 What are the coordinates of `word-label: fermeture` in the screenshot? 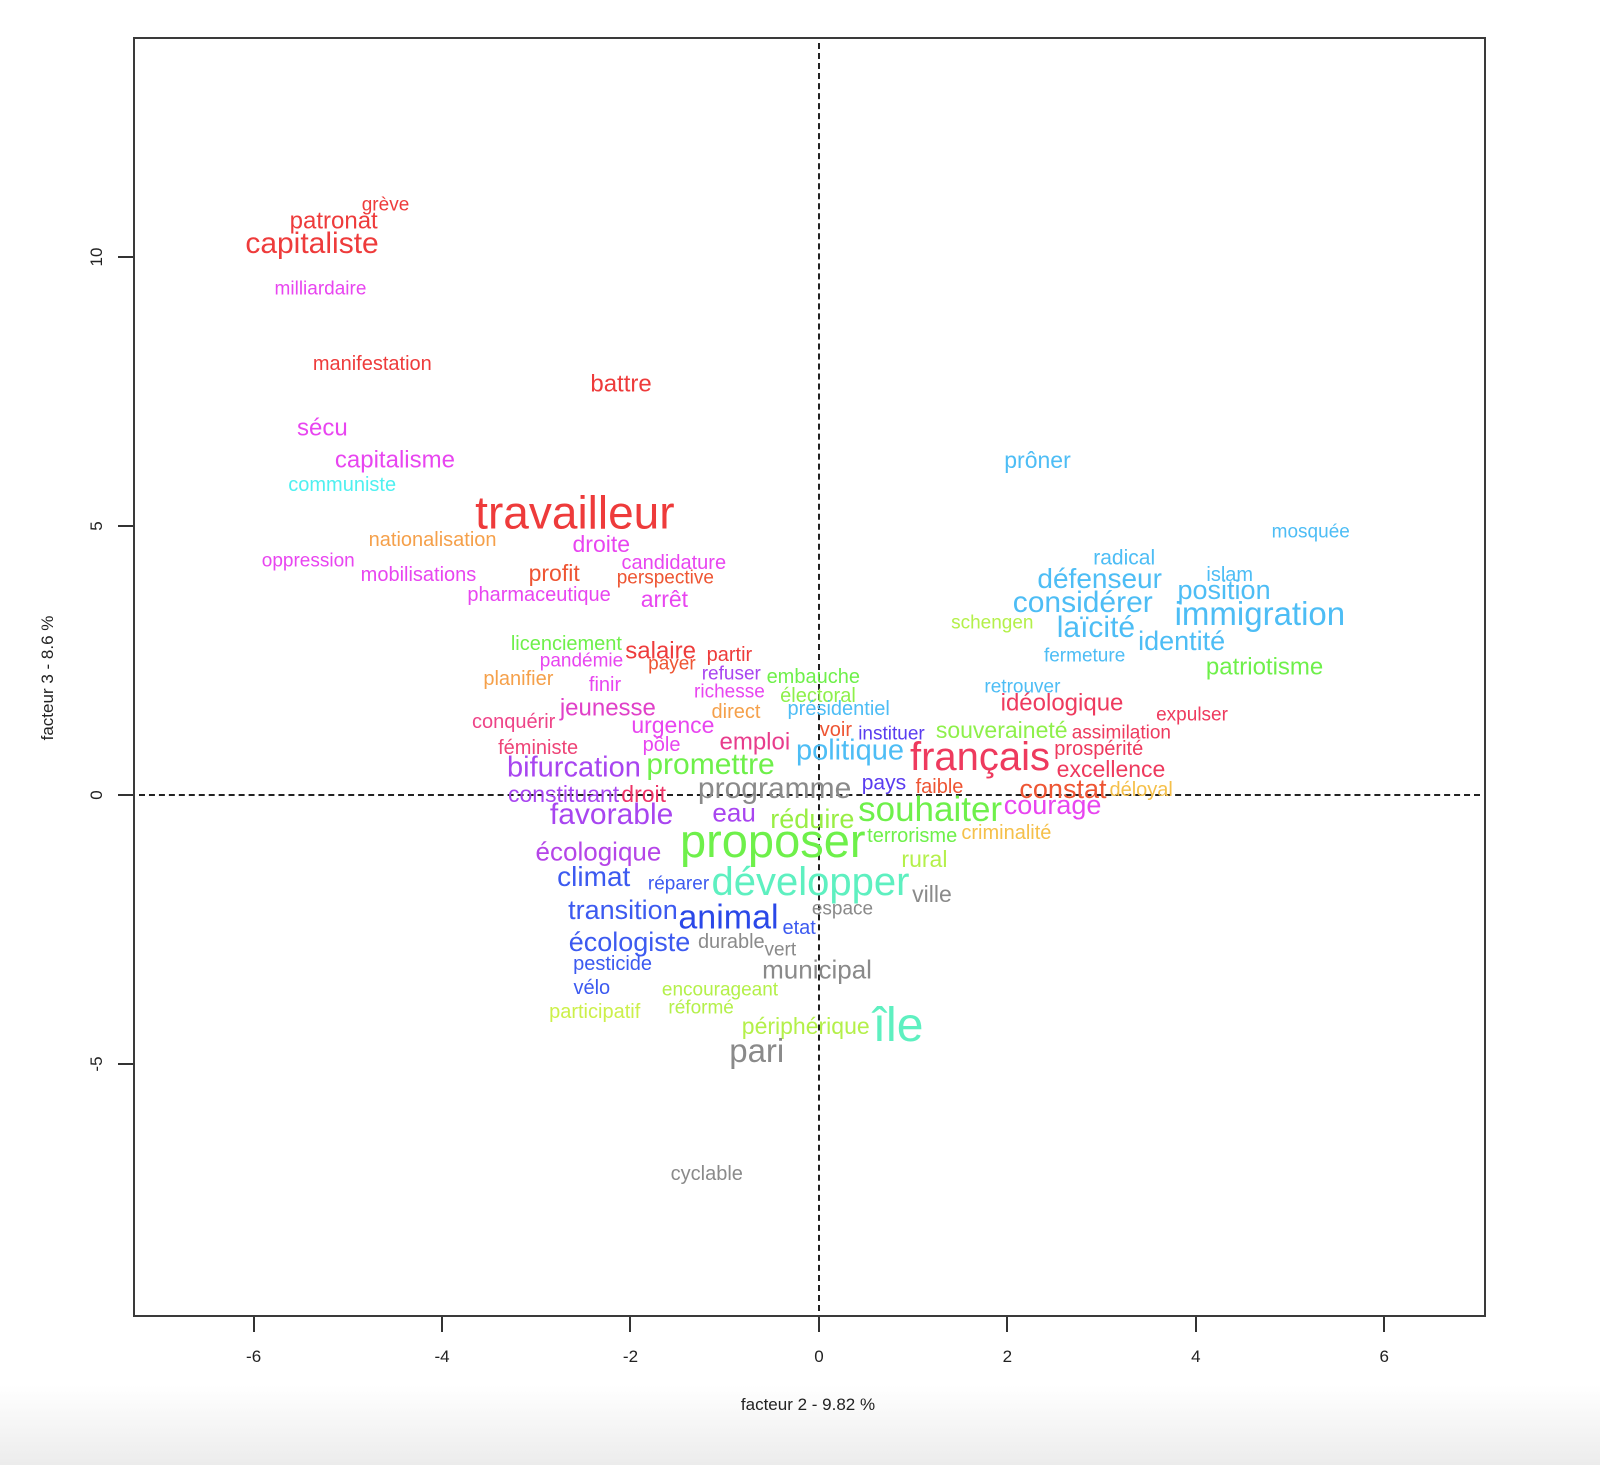 It's located at (1084, 656).